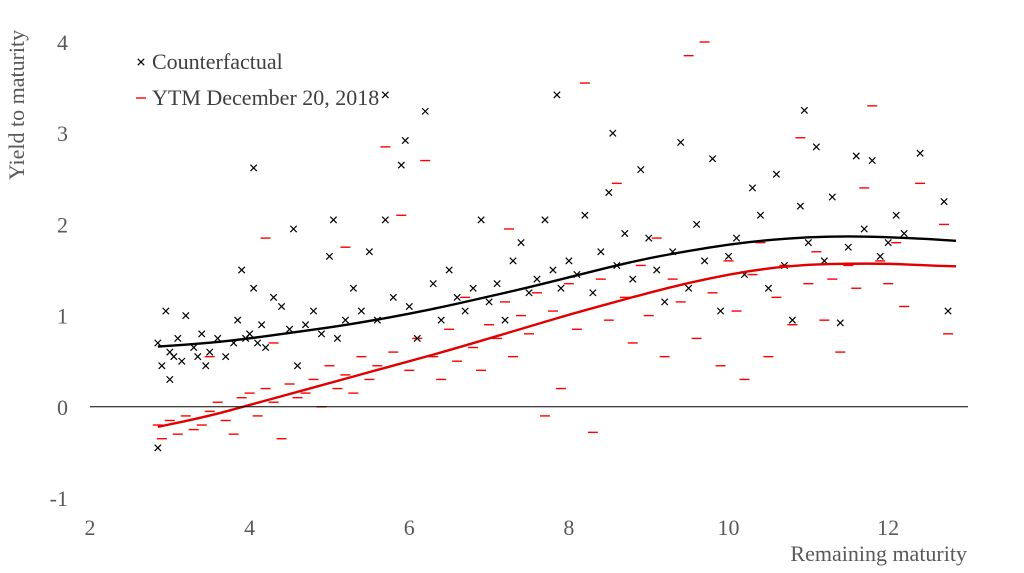 The width and height of the screenshot is (1024, 573). I want to click on point-counterfactual-108-stroke-b, so click(904, 233).